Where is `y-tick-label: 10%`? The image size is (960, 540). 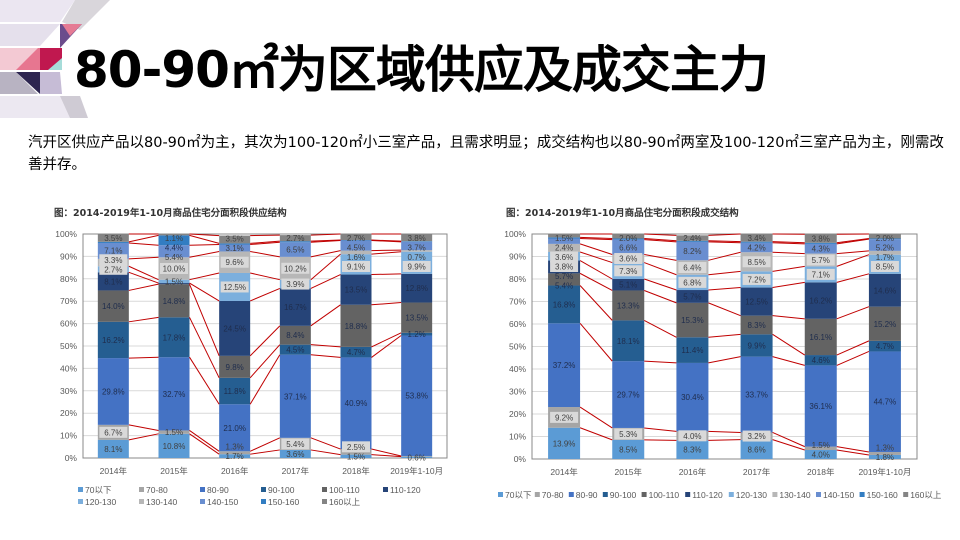 y-tick-label: 10% is located at coordinates (68, 436).